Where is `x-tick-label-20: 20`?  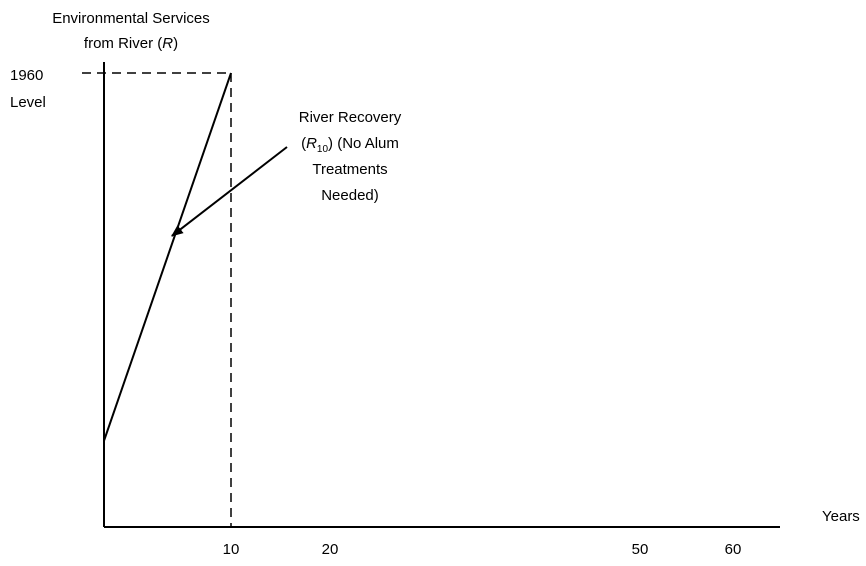 x-tick-label-20: 20 is located at coordinates (330, 549).